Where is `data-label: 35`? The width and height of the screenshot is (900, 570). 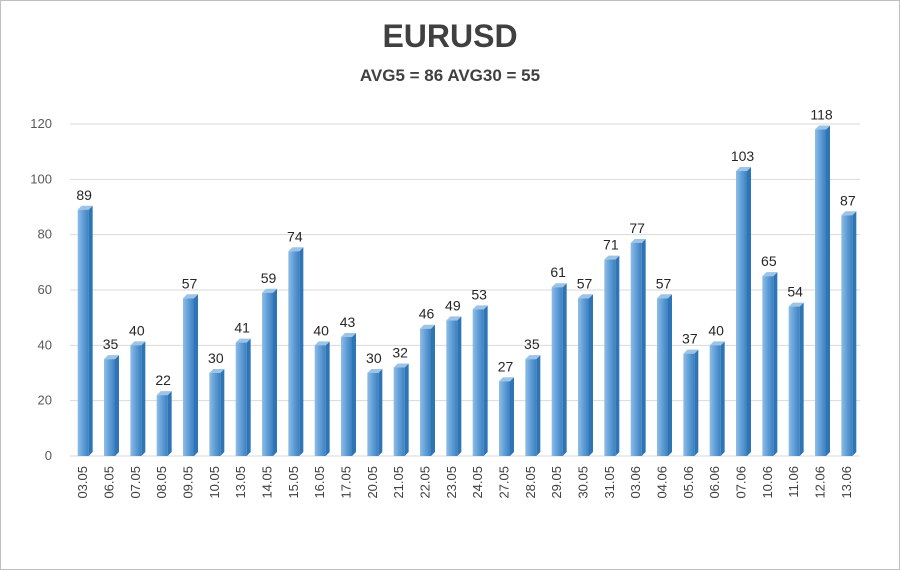
data-label: 35 is located at coordinates (111, 344).